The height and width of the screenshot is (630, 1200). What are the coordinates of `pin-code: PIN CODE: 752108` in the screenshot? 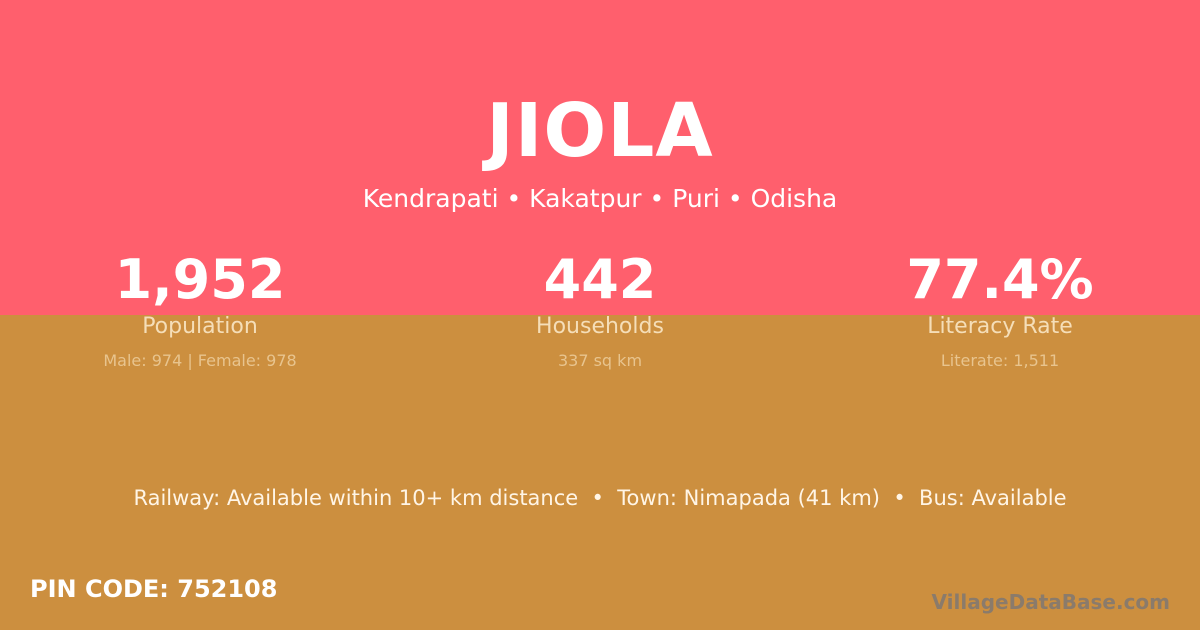 It's located at (154, 589).